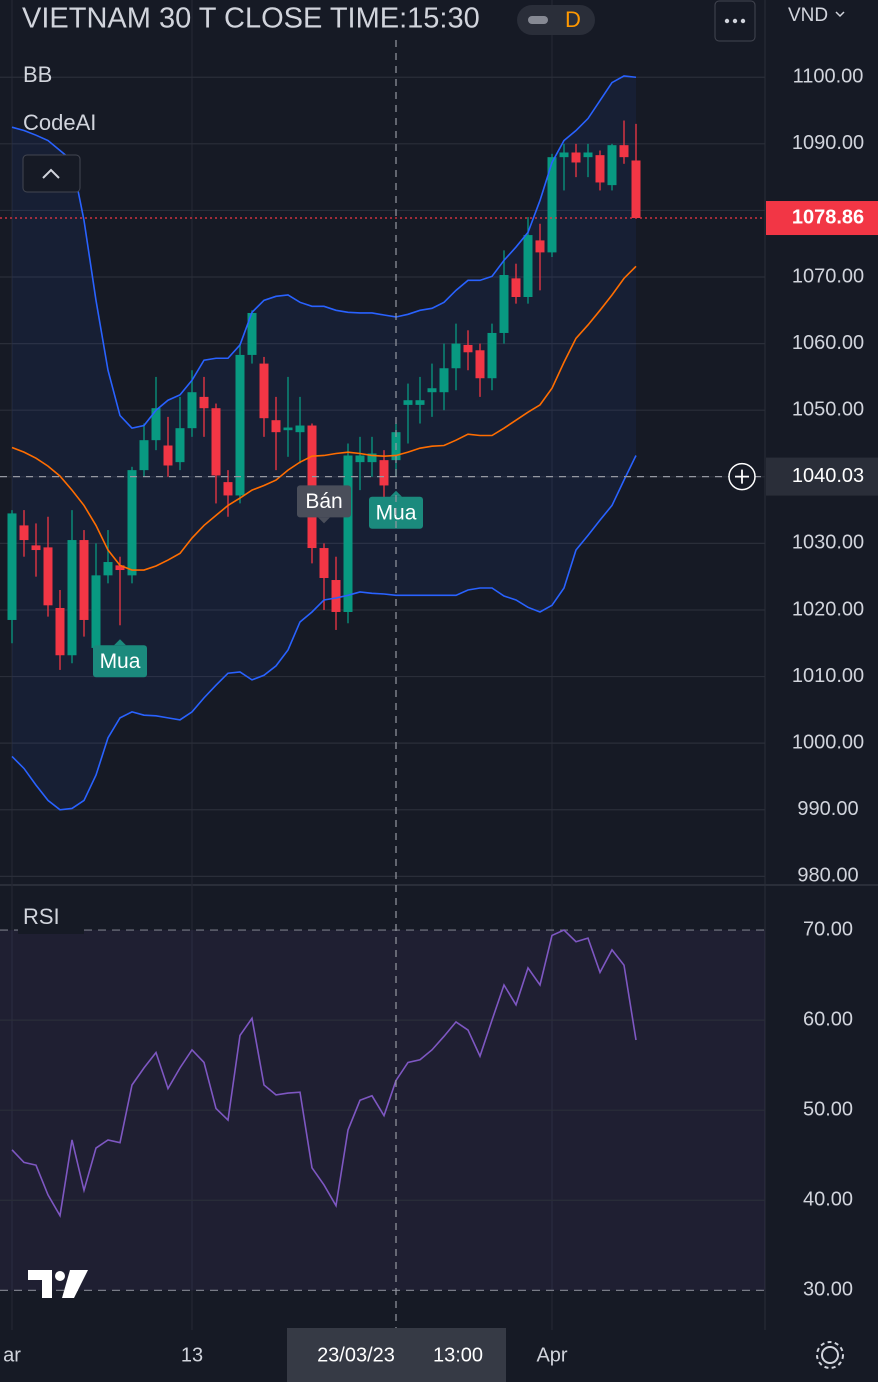 Image resolution: width=878 pixels, height=1382 pixels. I want to click on settings-icon, so click(830, 1355).